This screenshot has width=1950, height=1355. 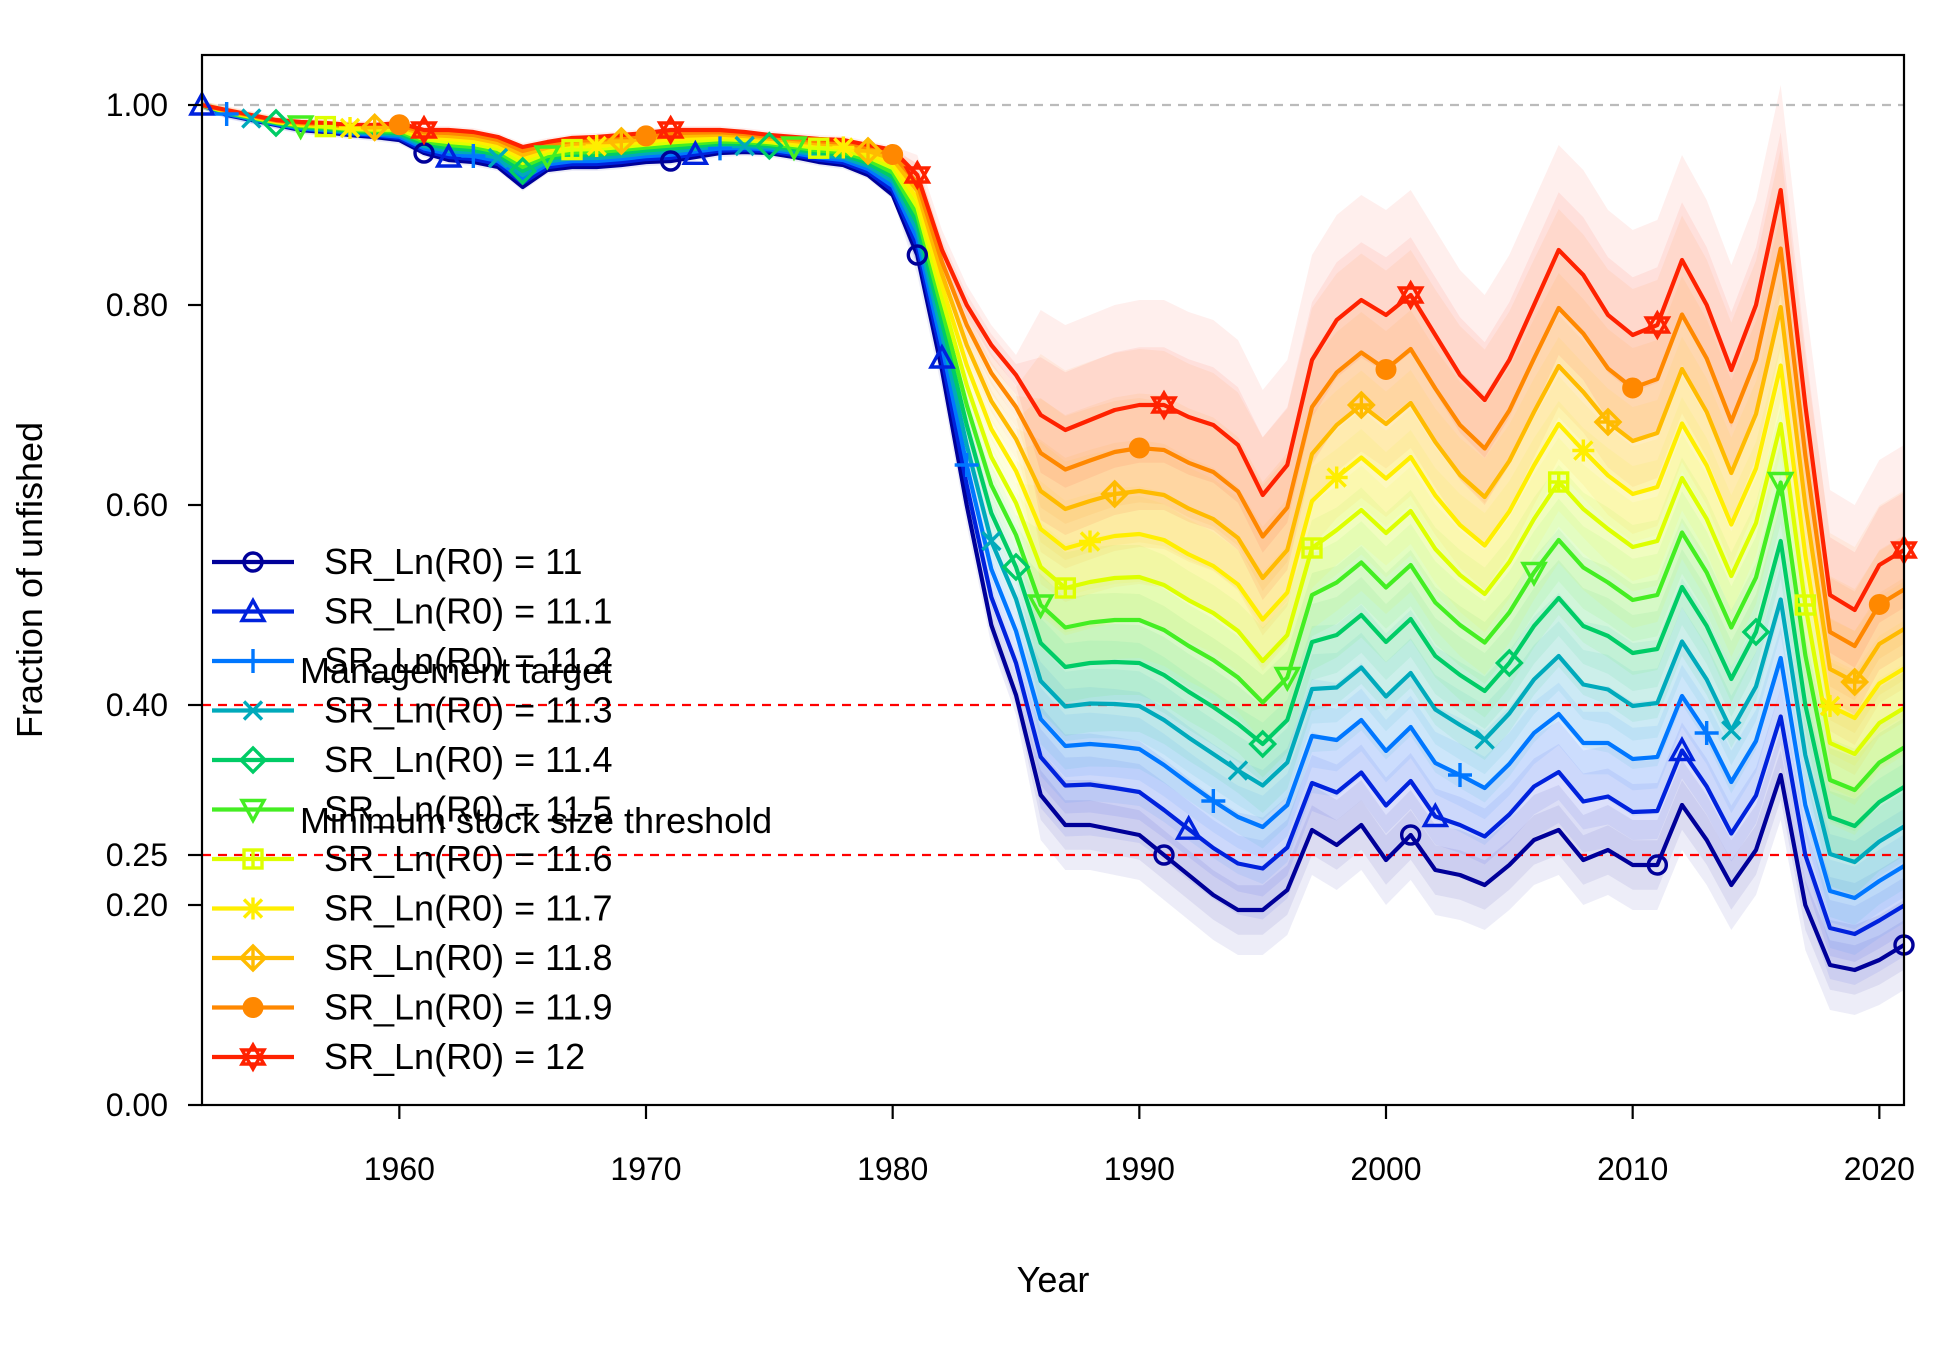 What do you see at coordinates (1188, 827) in the screenshot?
I see `marker-1-1992` at bounding box center [1188, 827].